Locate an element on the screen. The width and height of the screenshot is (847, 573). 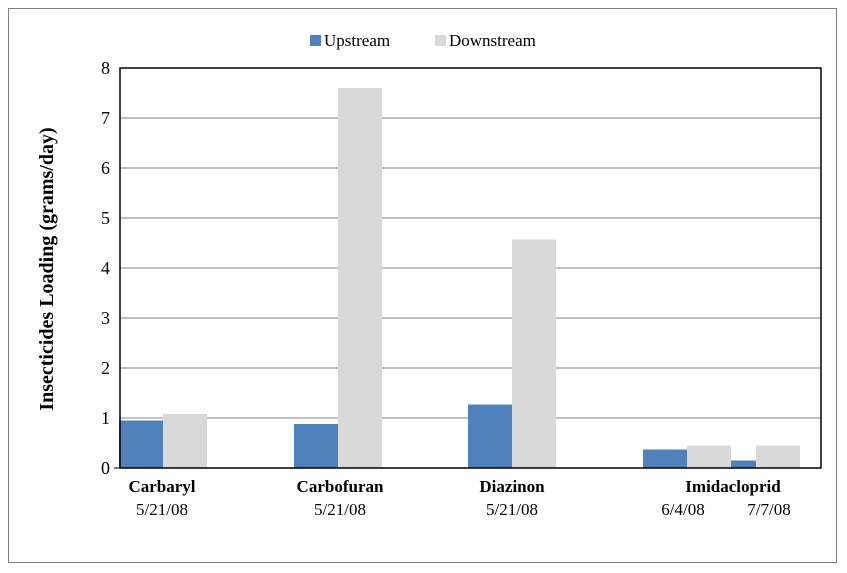
category-date-label: 7/7/08 is located at coordinates (768, 509).